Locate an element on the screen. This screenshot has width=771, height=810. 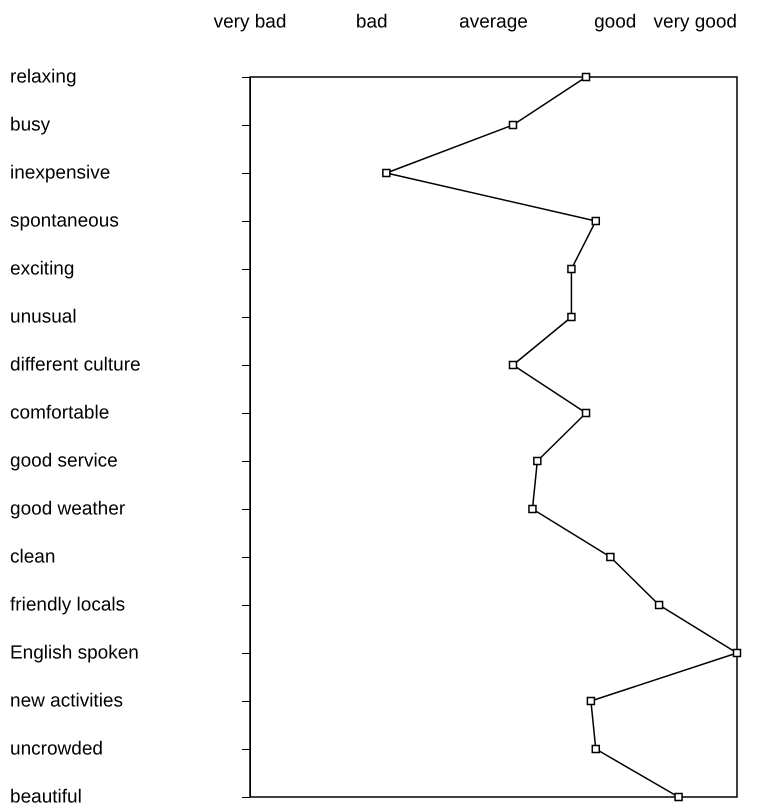
y-tick-label: good service is located at coordinates (64, 461).